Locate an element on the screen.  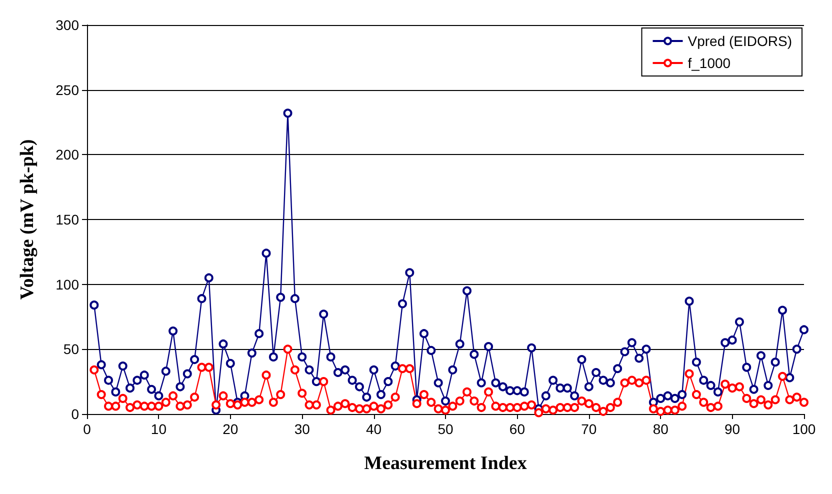
x-tick-label: 40 is located at coordinates (374, 429).